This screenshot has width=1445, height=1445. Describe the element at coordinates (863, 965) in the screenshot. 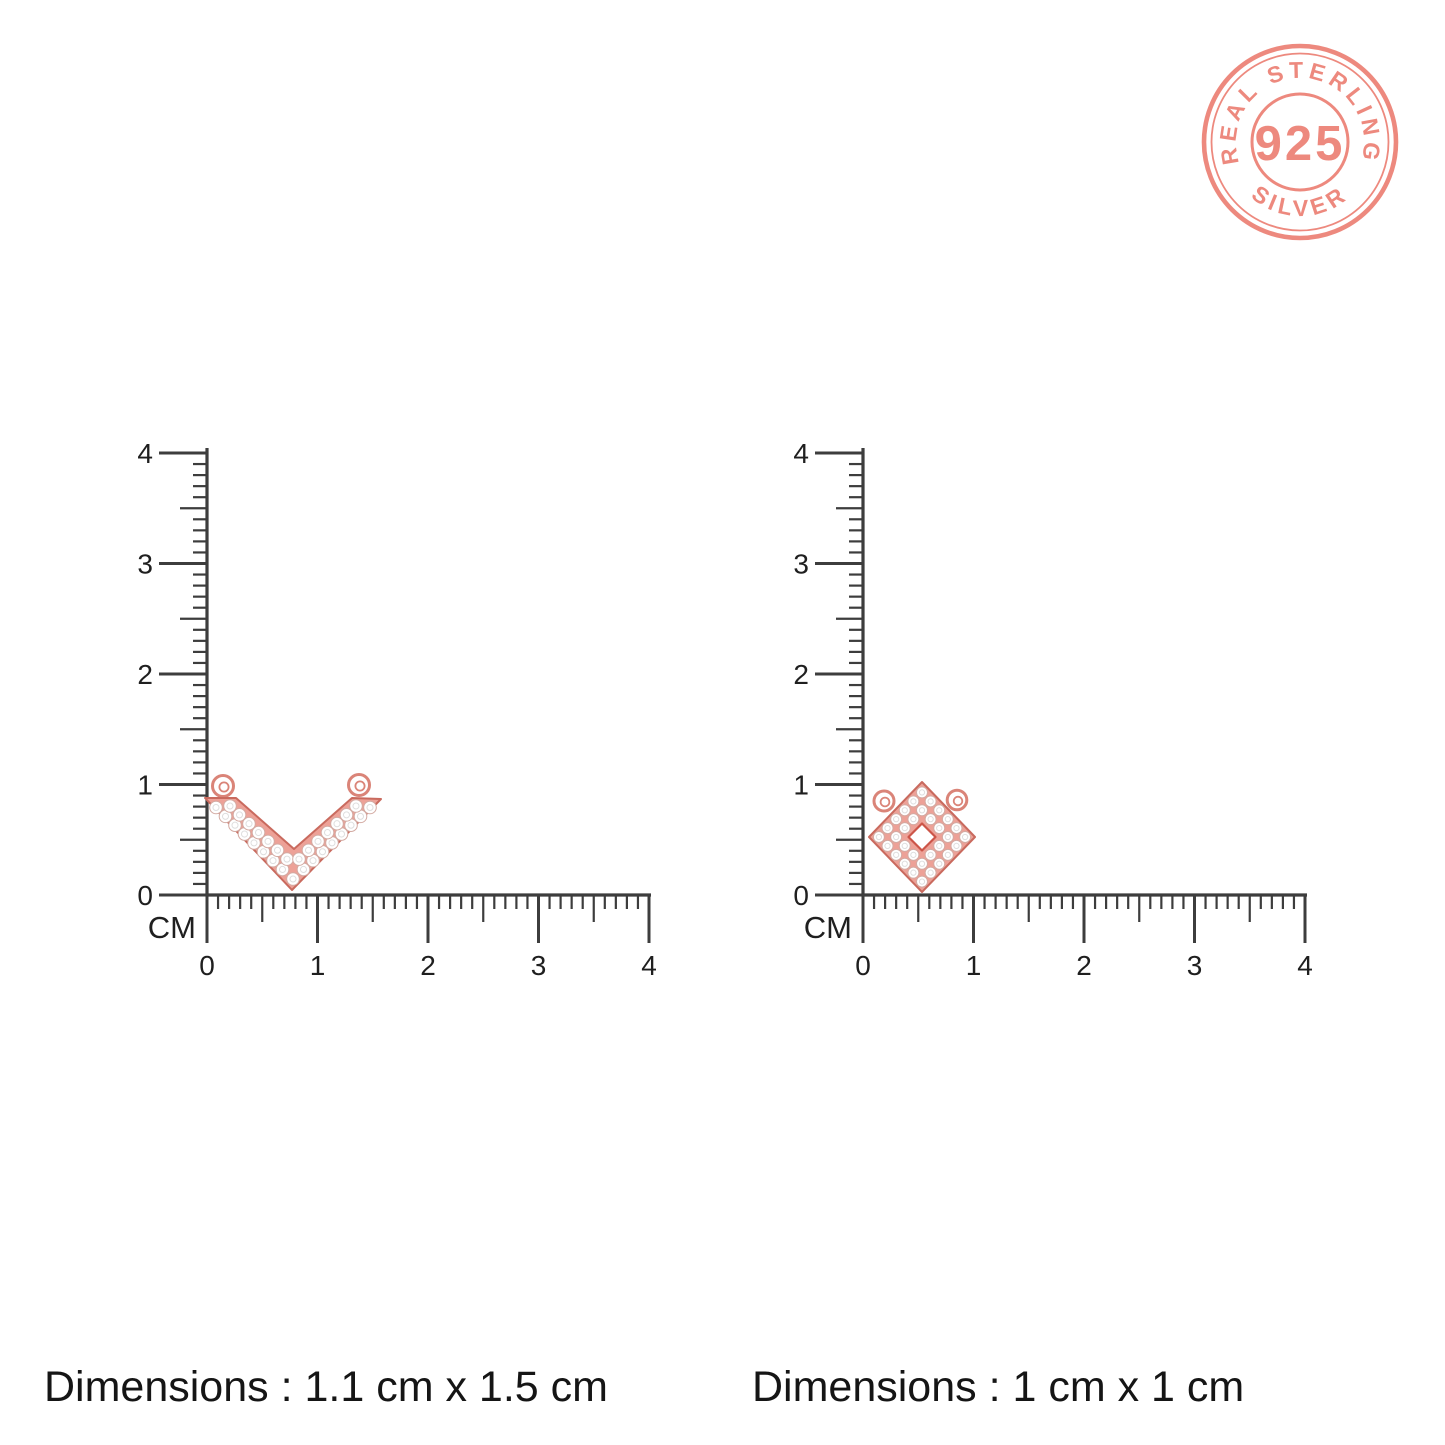

I see `ruler-right-h0: 0` at that location.